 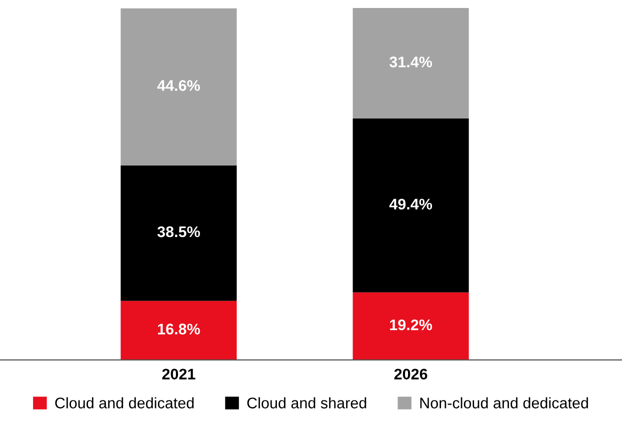 I want to click on legend-label: Cloud and shared, so click(x=306, y=402).